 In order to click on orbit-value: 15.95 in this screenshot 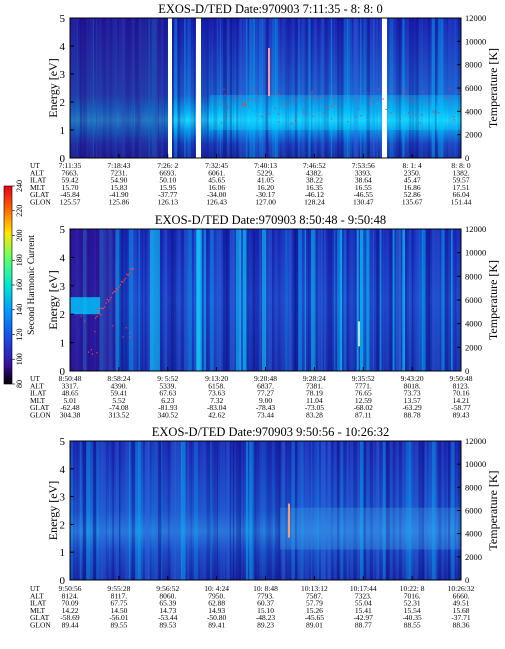, I will do `click(167, 187)`.